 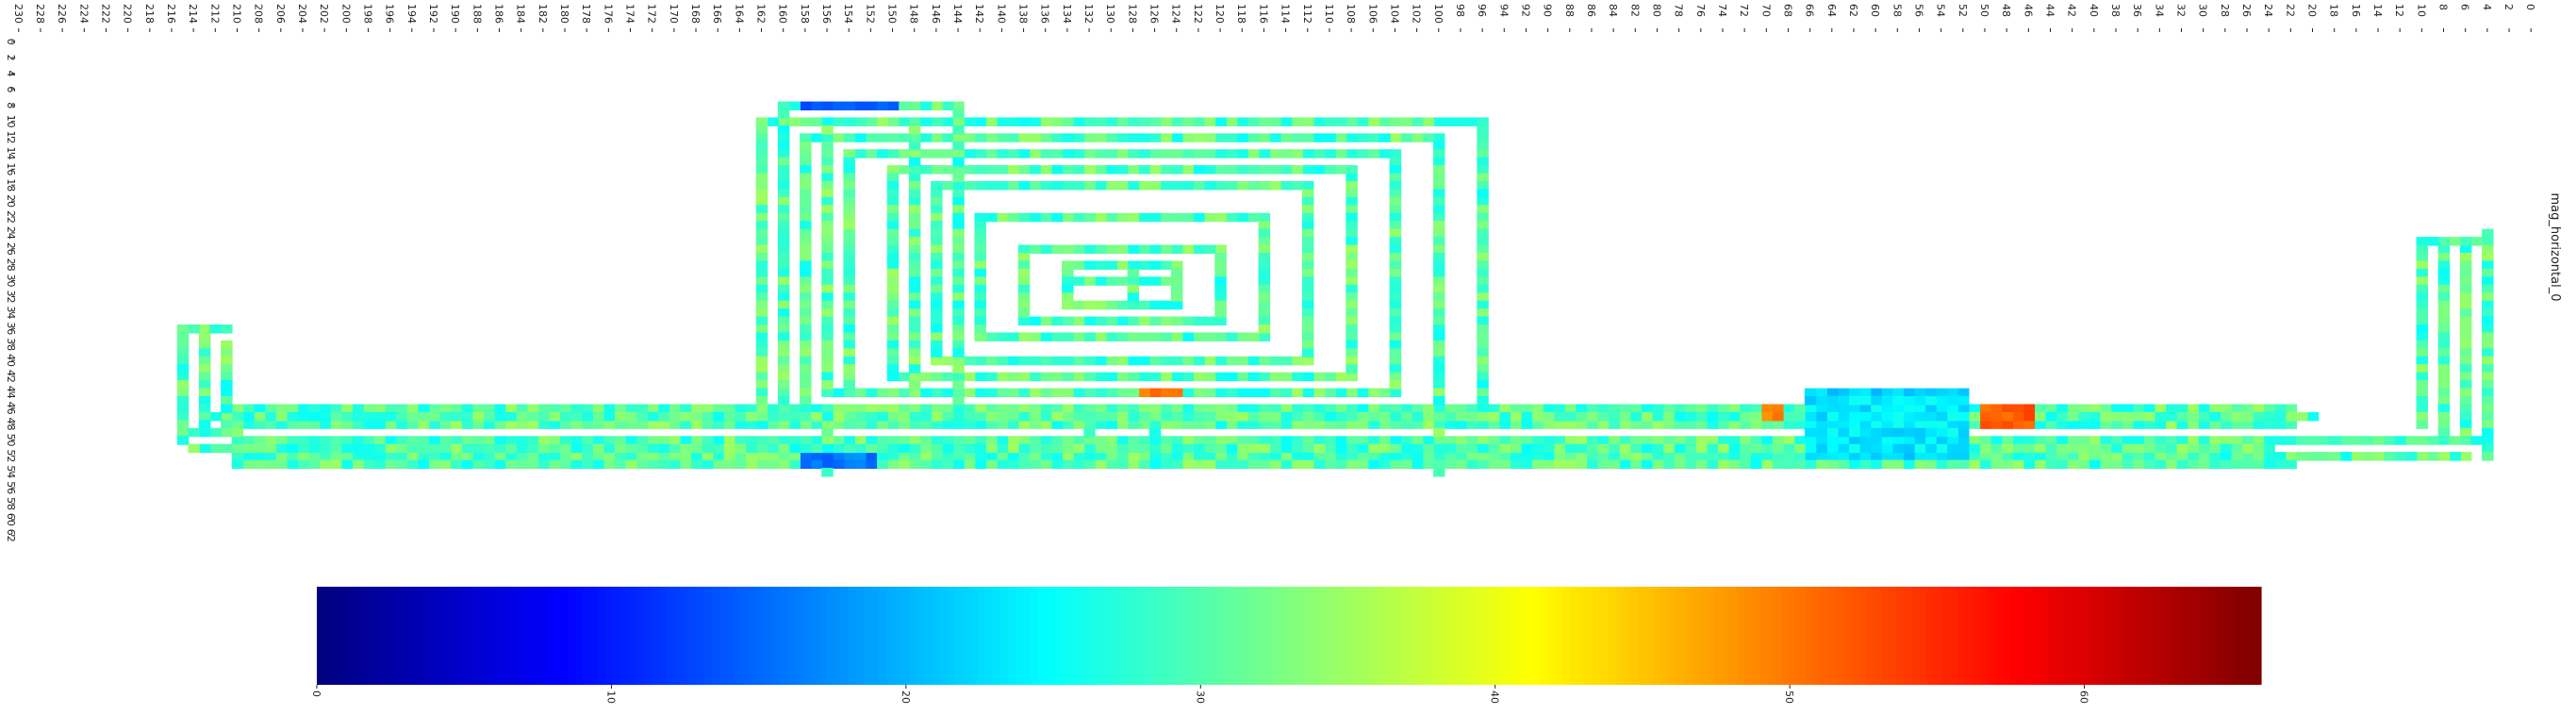 I want to click on x-tick-label: 124, so click(x=1176, y=14).